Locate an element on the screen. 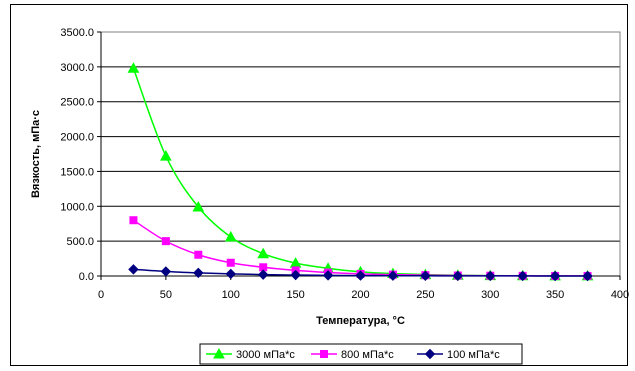 The height and width of the screenshot is (371, 635). legend-label: 100 мПа*с is located at coordinates (473, 355).